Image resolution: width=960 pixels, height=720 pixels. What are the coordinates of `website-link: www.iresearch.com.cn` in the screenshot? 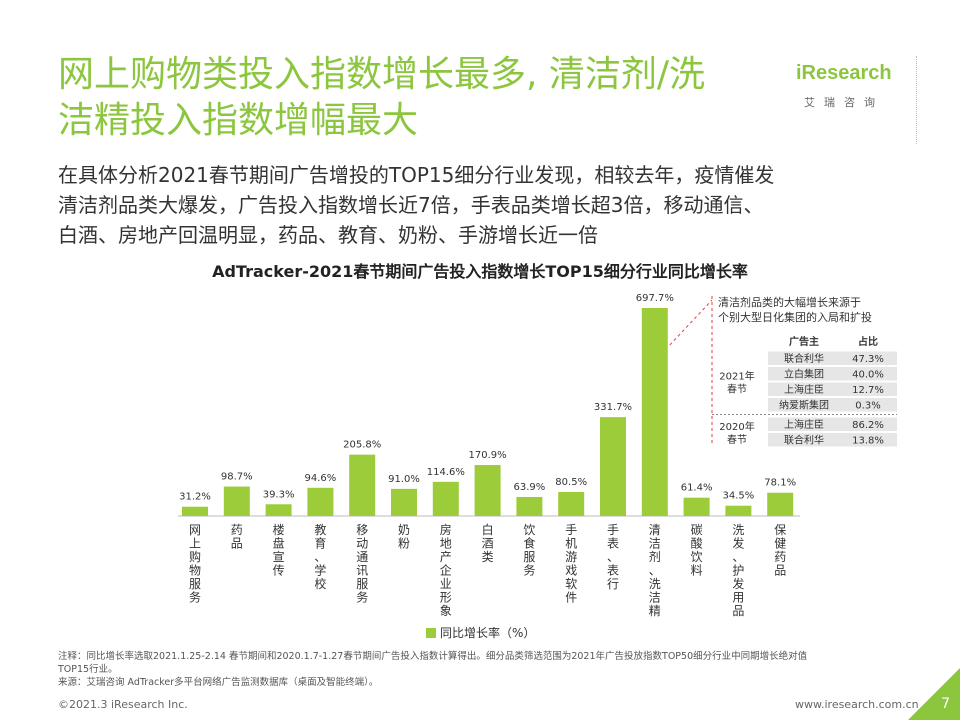 It's located at (857, 704).